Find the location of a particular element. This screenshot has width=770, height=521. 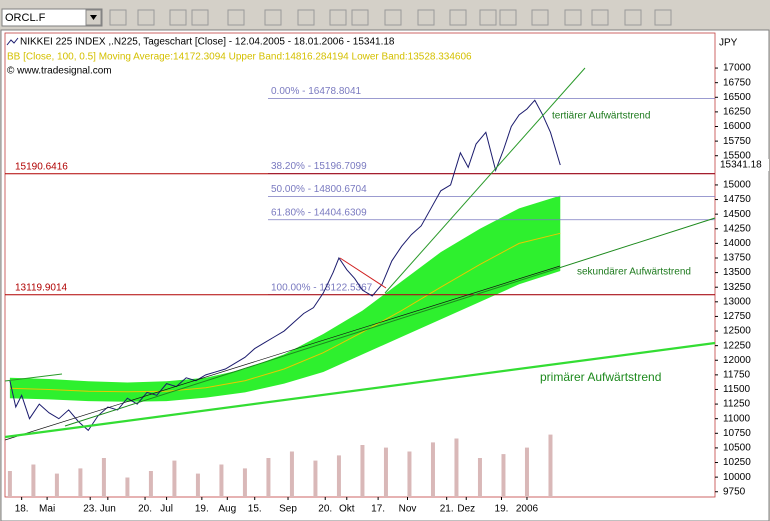

y-tick-label: 14500 is located at coordinates (737, 214).